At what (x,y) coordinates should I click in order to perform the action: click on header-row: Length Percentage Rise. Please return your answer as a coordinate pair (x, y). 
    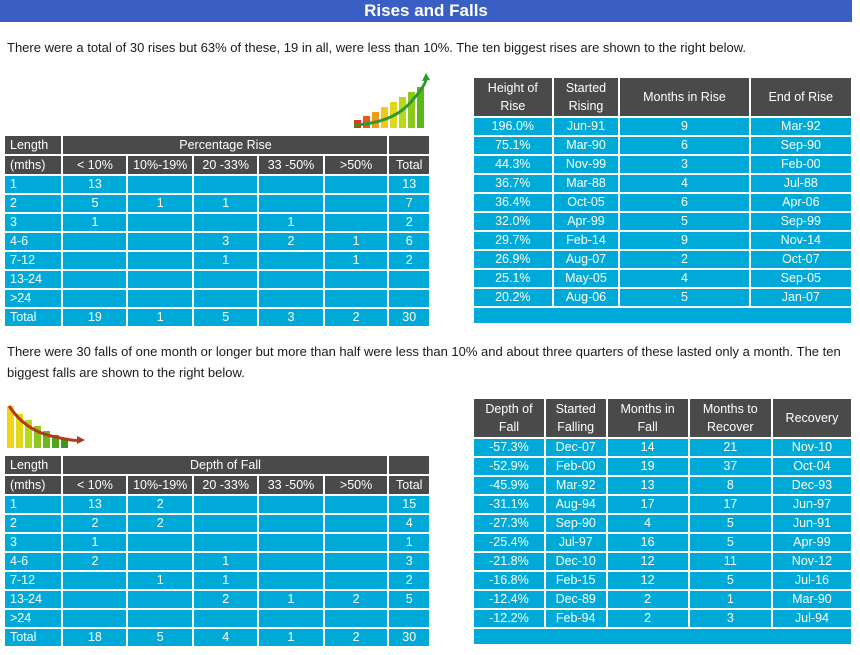
    Looking at the image, I should click on (217, 145).